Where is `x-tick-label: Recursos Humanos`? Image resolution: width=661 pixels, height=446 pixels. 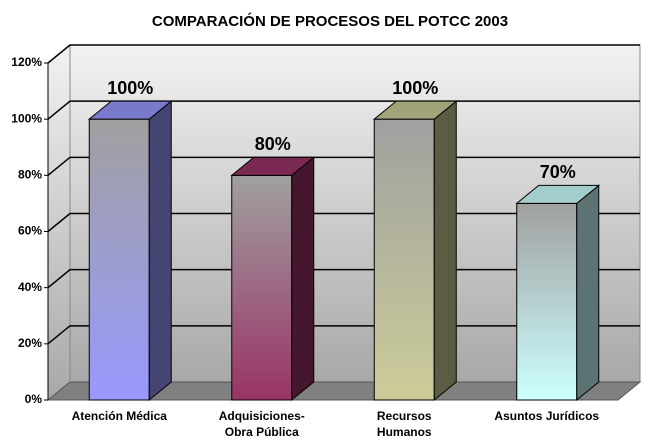 x-tick-label: Recursos Humanos is located at coordinates (404, 424).